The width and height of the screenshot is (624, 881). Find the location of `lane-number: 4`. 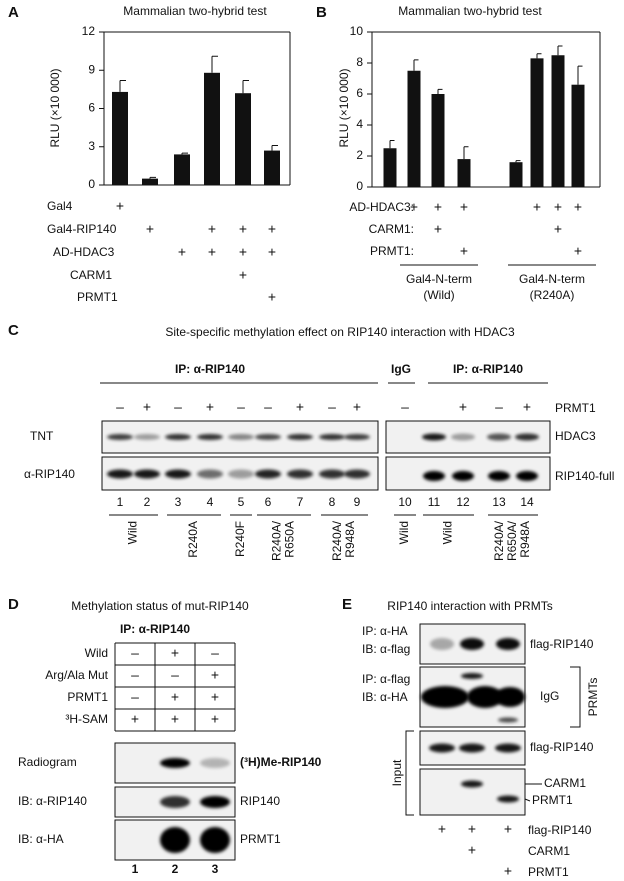

lane-number: 4 is located at coordinates (210, 502).